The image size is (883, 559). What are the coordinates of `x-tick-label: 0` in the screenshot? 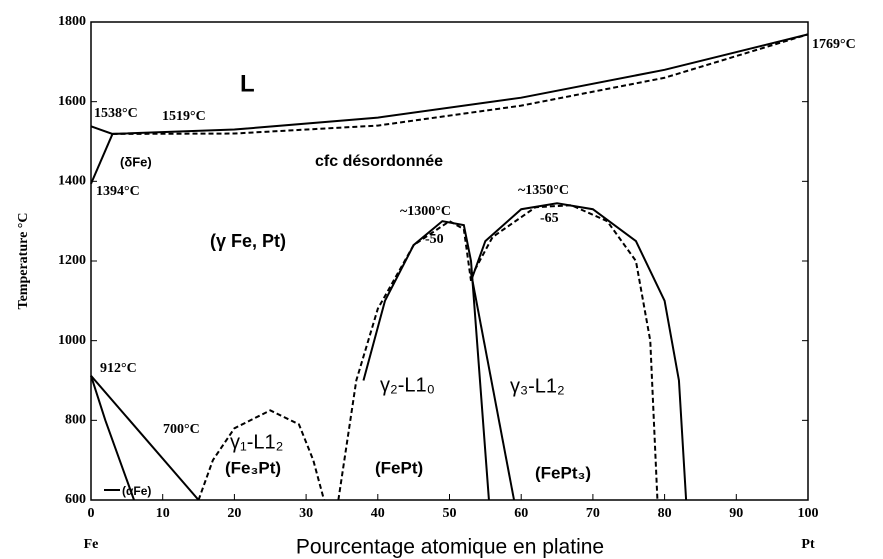 It's located at (91, 513).